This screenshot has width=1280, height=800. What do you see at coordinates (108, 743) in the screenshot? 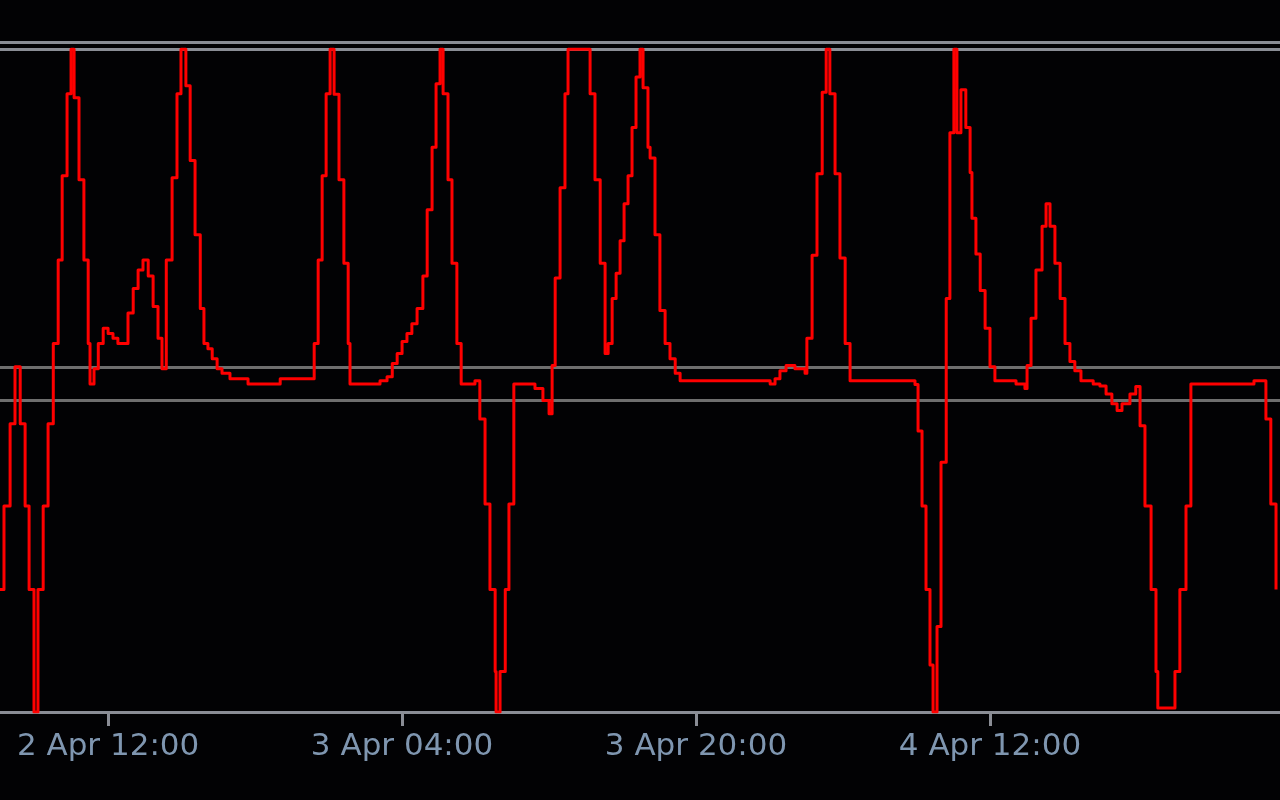
I see `x-tick-label: 2 Apr 12:00` at bounding box center [108, 743].